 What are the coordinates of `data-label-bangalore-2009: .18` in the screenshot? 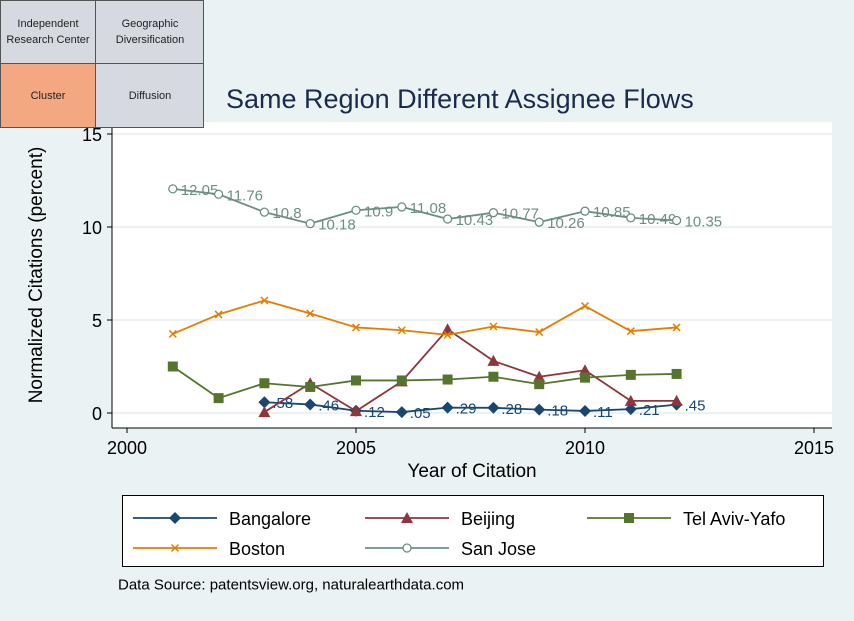 It's located at (557, 411).